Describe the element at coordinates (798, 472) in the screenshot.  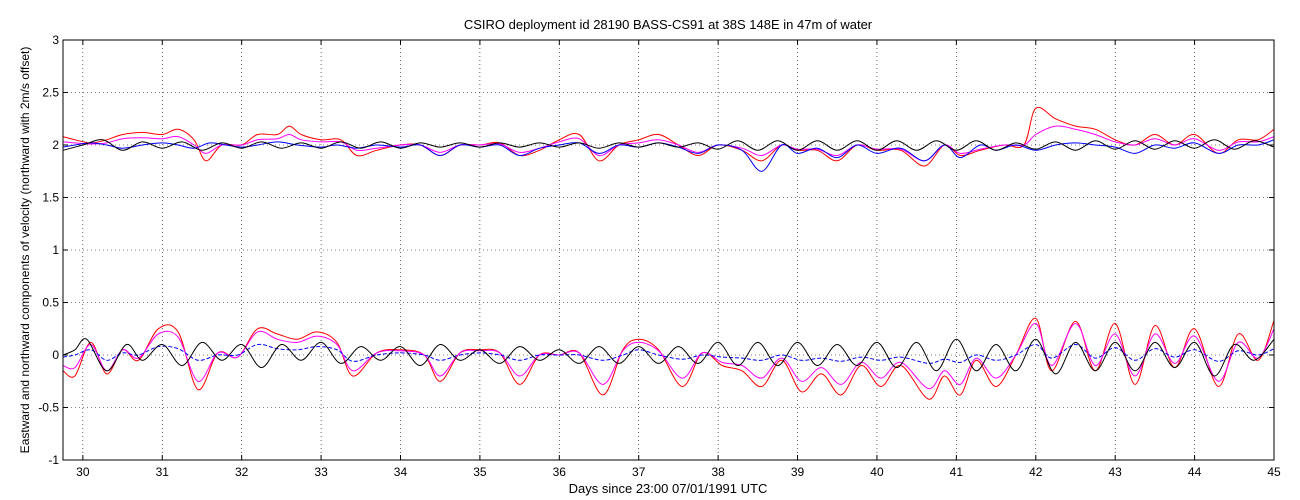
I see `x-tick-label: 39` at that location.